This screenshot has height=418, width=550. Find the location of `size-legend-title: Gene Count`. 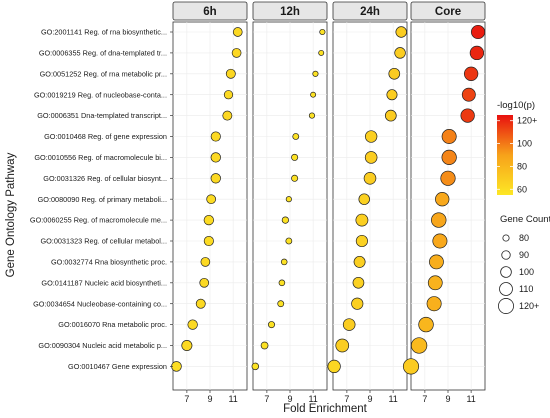

size-legend-title: Gene Count is located at coordinates (525, 219).